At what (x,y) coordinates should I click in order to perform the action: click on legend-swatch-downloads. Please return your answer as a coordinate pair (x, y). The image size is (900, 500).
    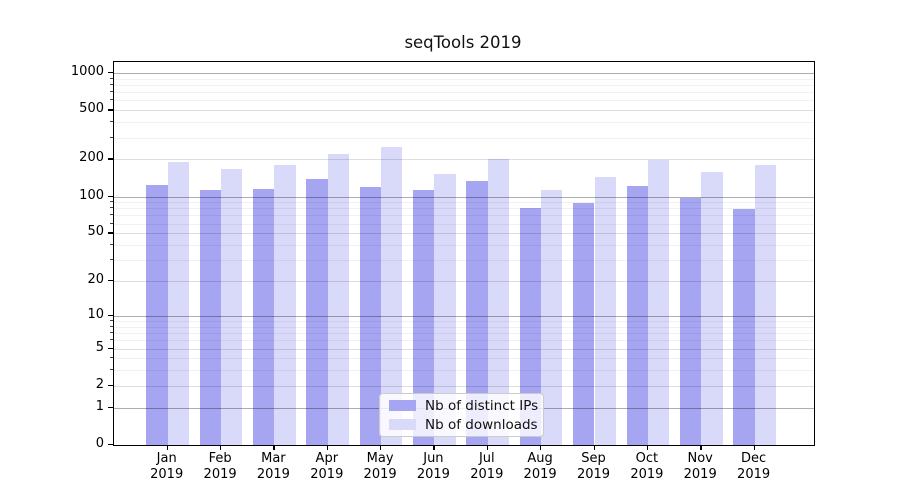
    Looking at the image, I should click on (402, 424).